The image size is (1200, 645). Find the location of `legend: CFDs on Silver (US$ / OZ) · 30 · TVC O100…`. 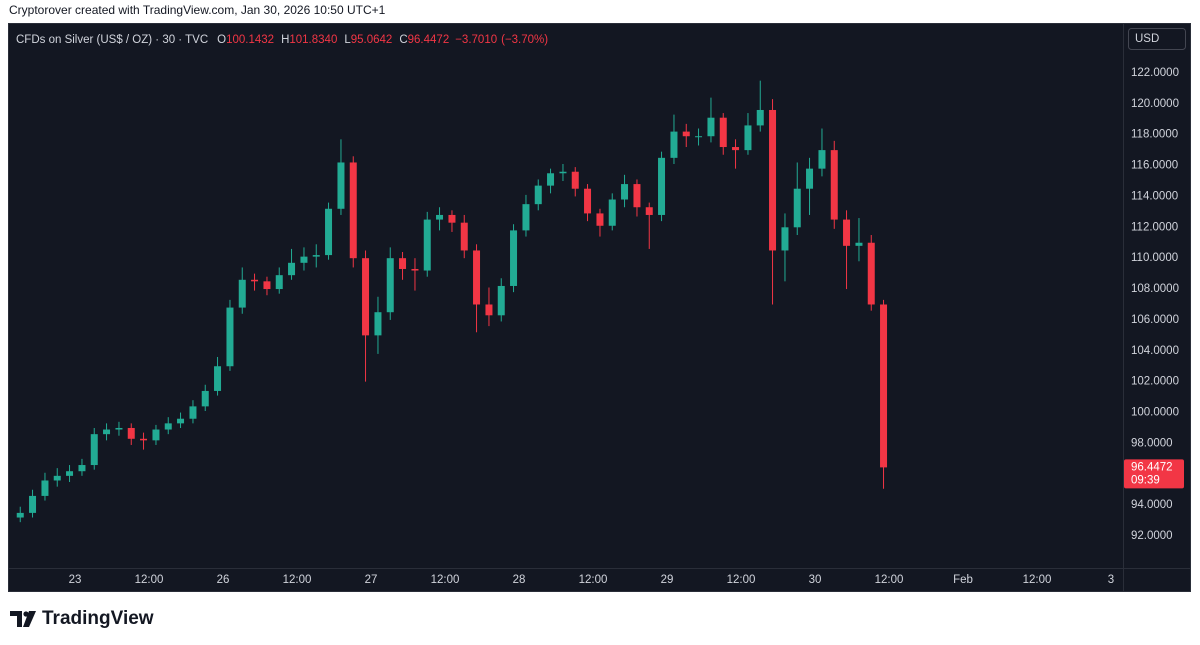

legend: CFDs on Silver (US$ / OZ) · 30 · TVC O100… is located at coordinates (282, 40).